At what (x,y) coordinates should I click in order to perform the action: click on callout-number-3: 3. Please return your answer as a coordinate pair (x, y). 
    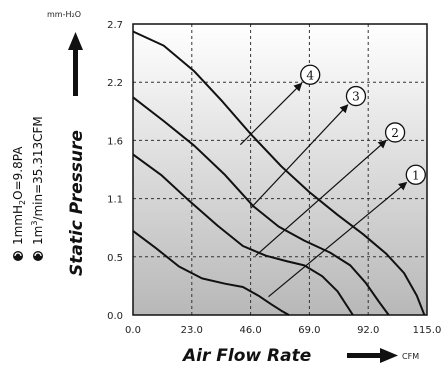
    Looking at the image, I should click on (356, 97).